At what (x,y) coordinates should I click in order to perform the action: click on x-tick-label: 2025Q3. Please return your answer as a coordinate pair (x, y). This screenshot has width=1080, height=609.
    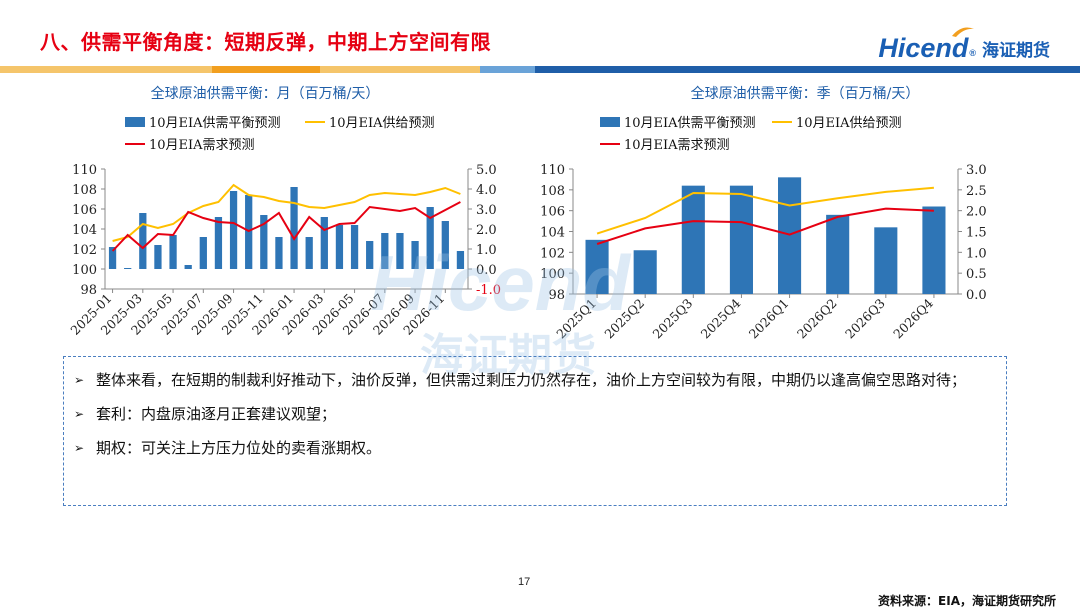
    Looking at the image, I should click on (672, 318).